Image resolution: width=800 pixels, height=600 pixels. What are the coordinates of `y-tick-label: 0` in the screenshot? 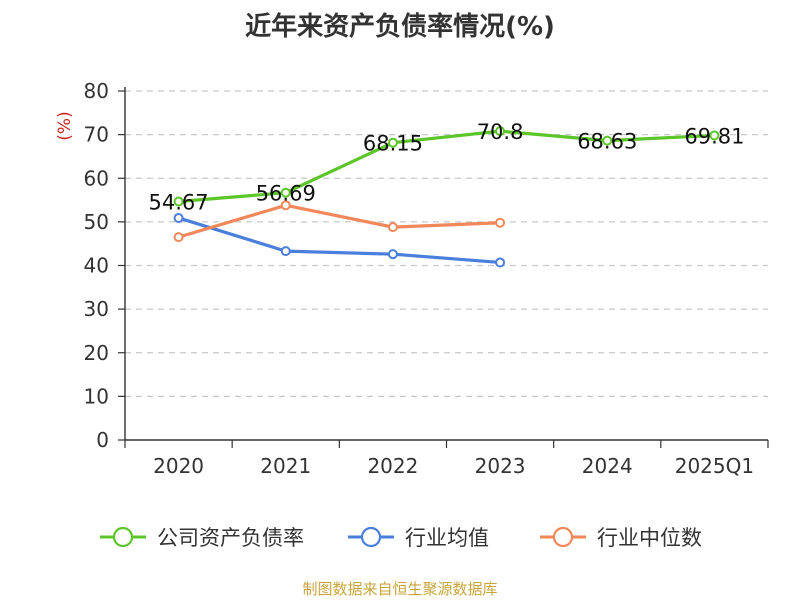 It's located at (102, 440).